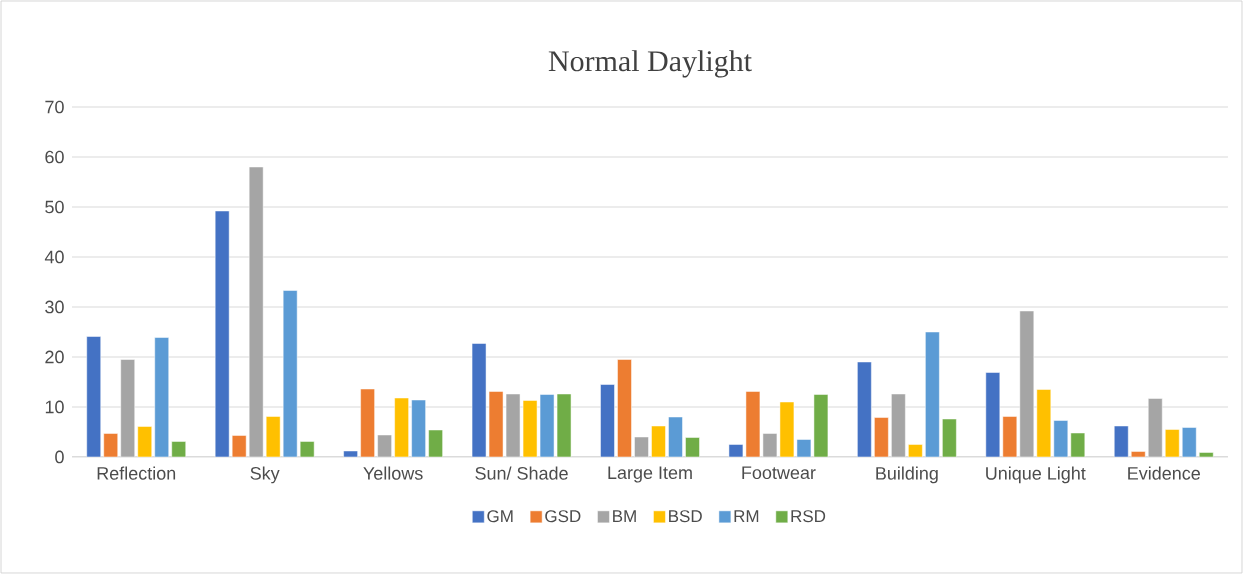 This screenshot has width=1243, height=574. What do you see at coordinates (54, 257) in the screenshot?
I see `y-tick-label: 40` at bounding box center [54, 257].